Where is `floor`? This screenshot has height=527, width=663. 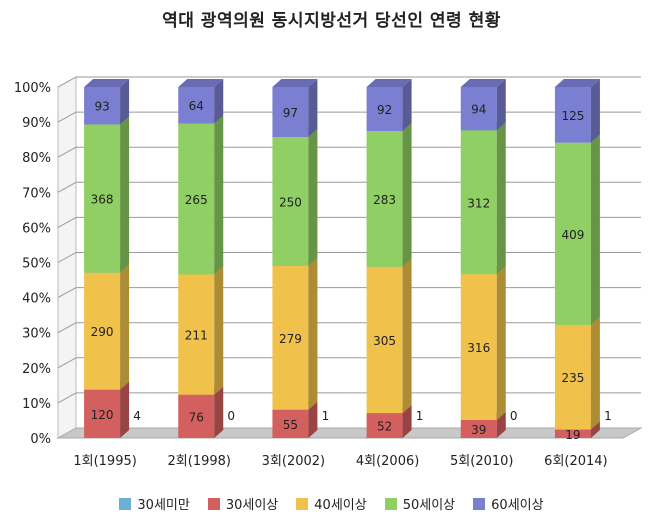 floor is located at coordinates (349, 433).